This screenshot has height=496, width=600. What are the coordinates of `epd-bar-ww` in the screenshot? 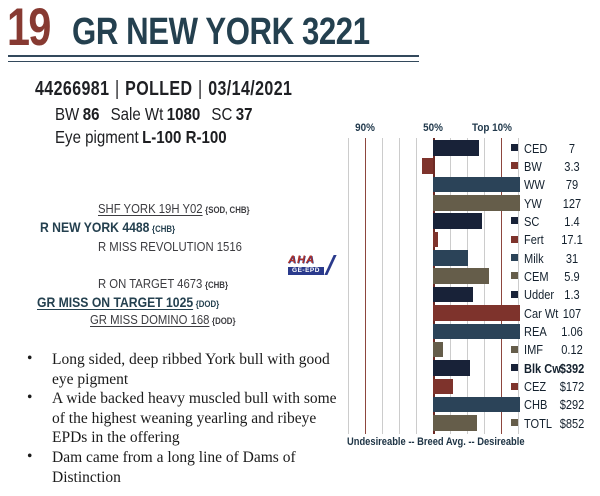 It's located at (477, 184).